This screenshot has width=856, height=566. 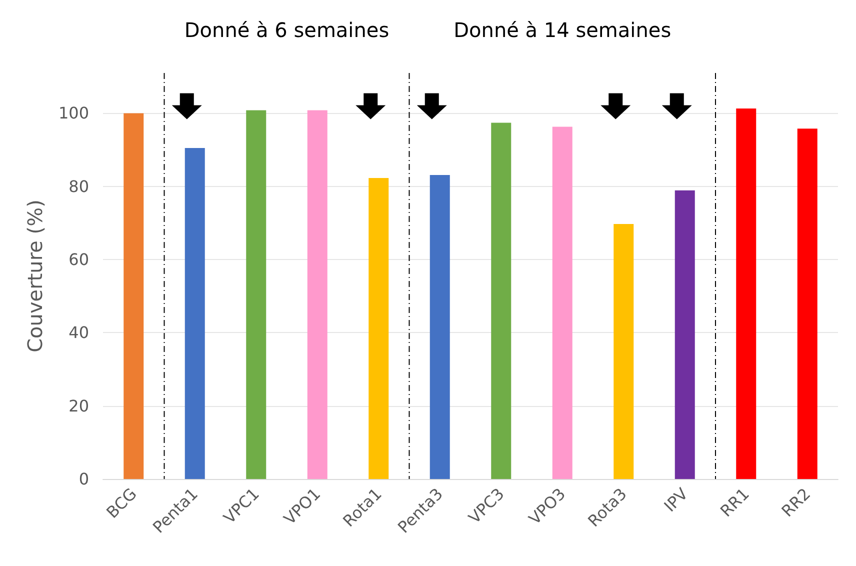 What do you see at coordinates (563, 30) in the screenshot?
I see `text: Donné à 14 semaines` at bounding box center [563, 30].